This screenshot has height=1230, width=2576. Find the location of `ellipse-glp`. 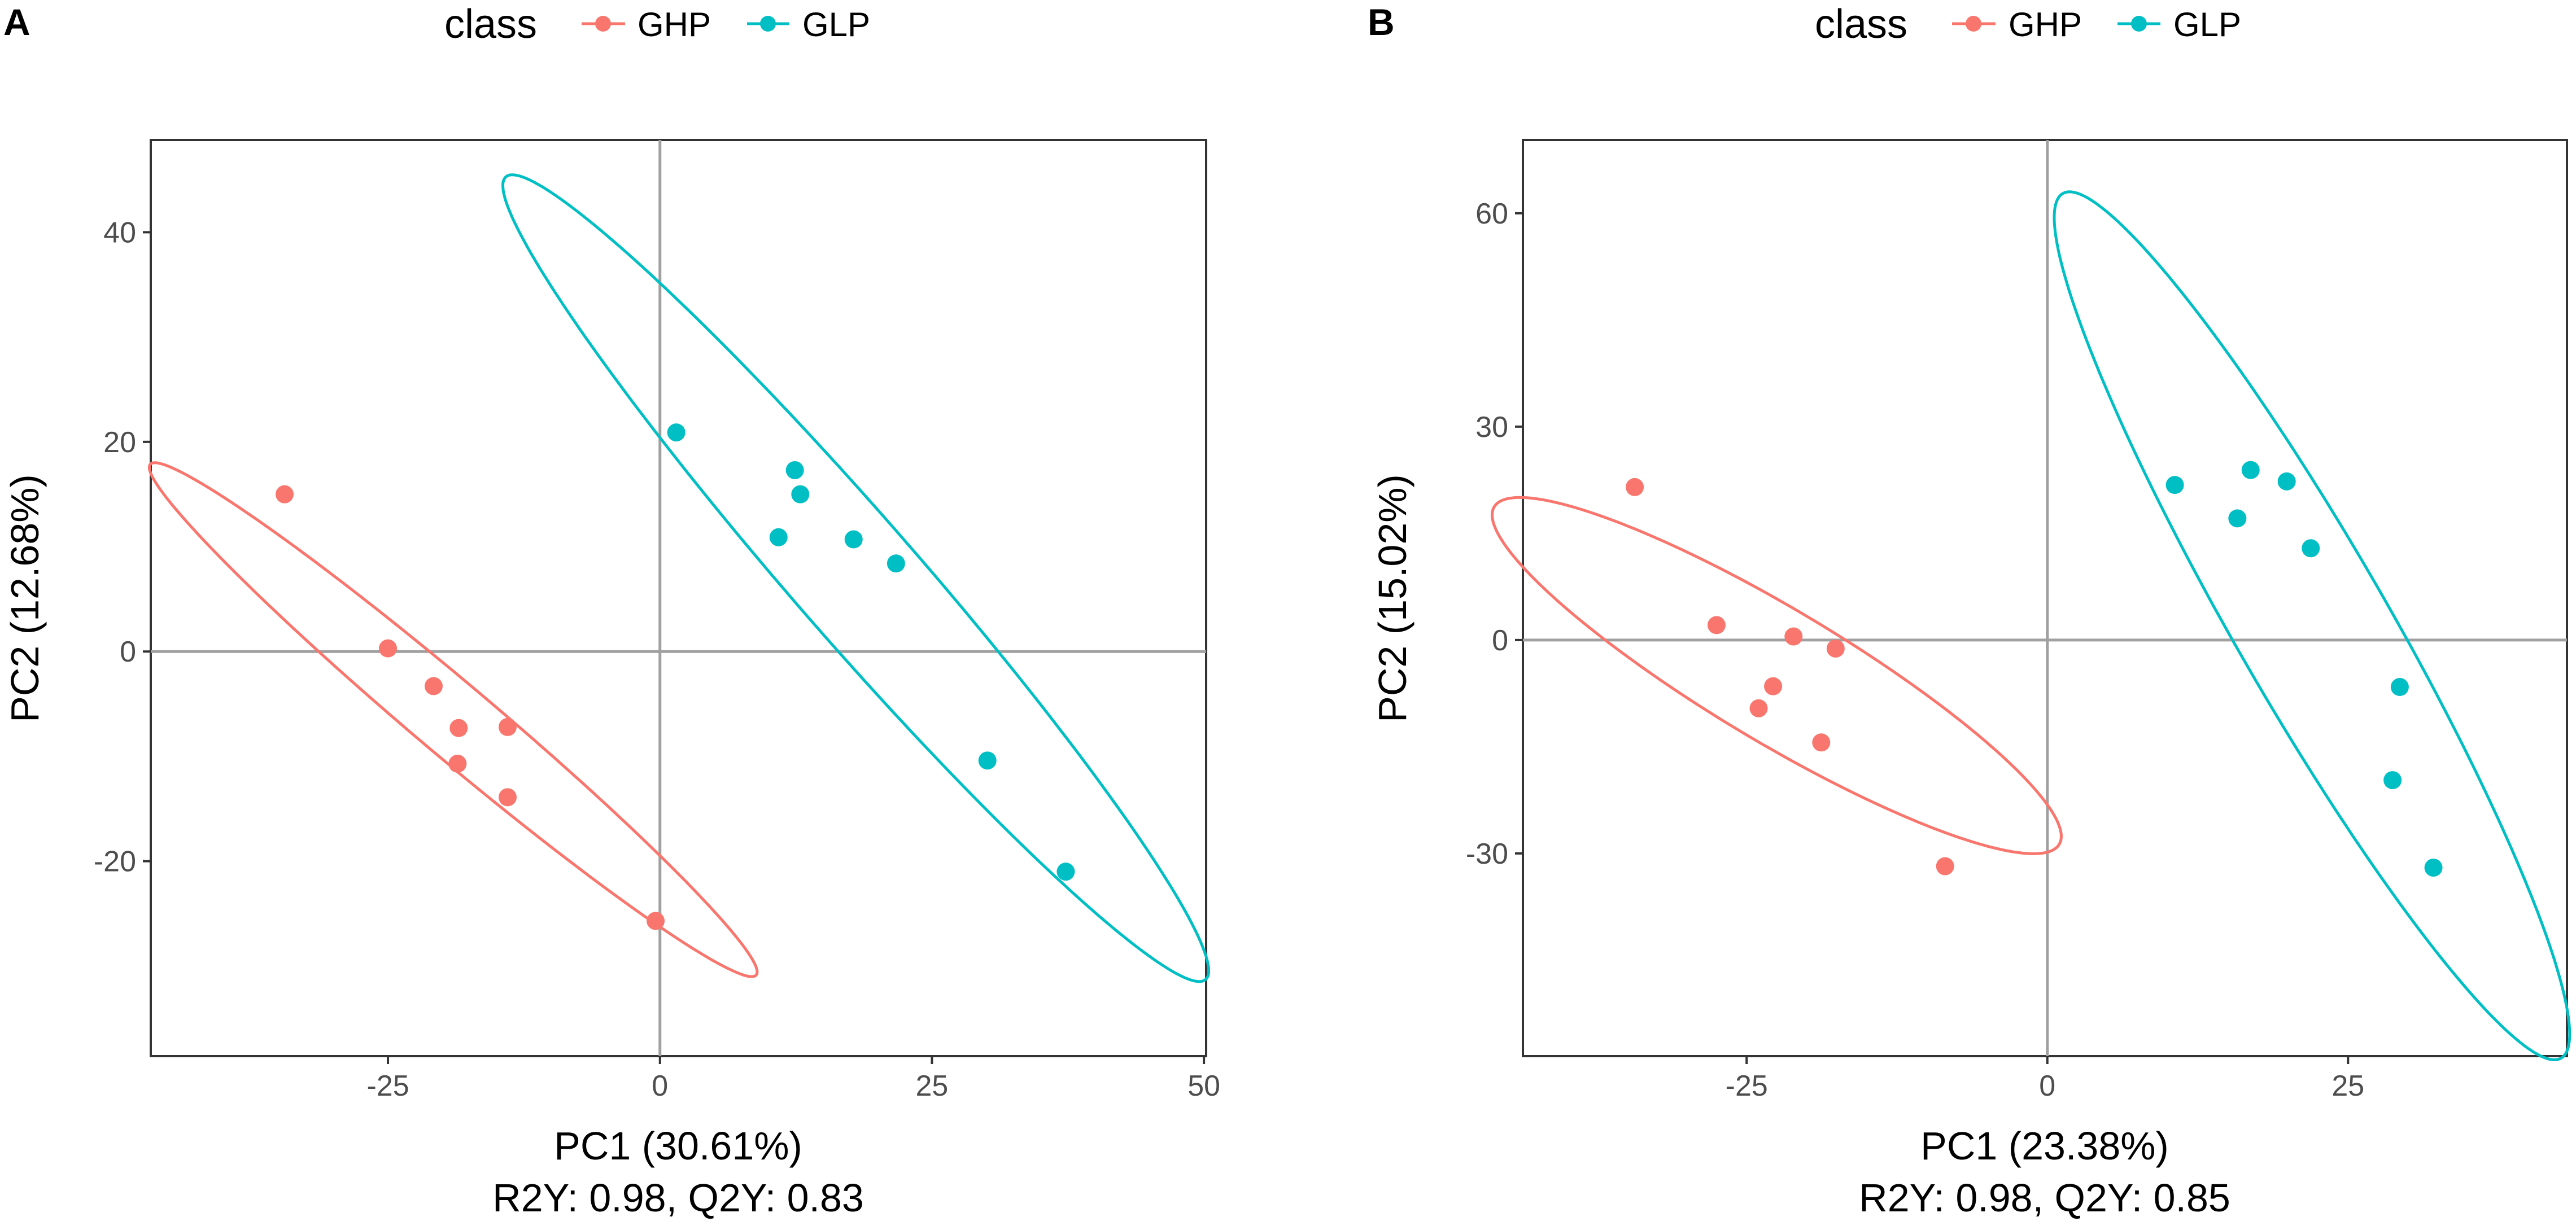

ellipse-glp is located at coordinates (2312, 626).